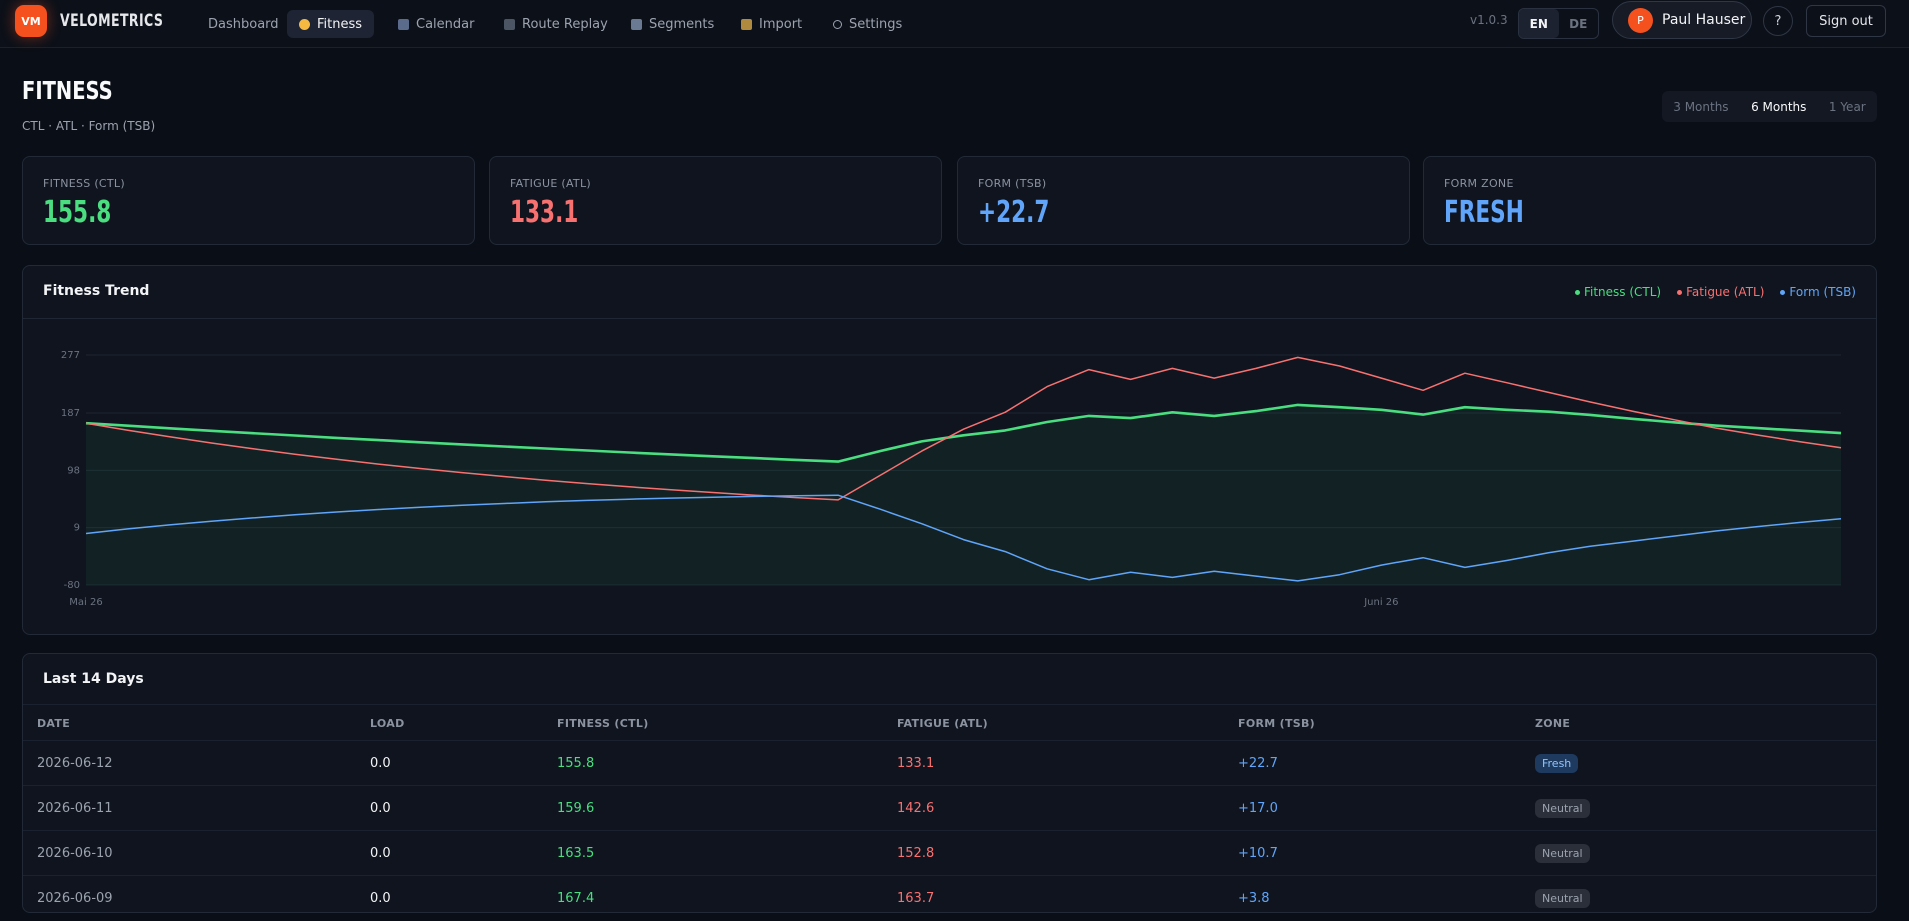 The height and width of the screenshot is (921, 1909). What do you see at coordinates (1539, 23) in the screenshot?
I see `language: EN` at bounding box center [1539, 23].